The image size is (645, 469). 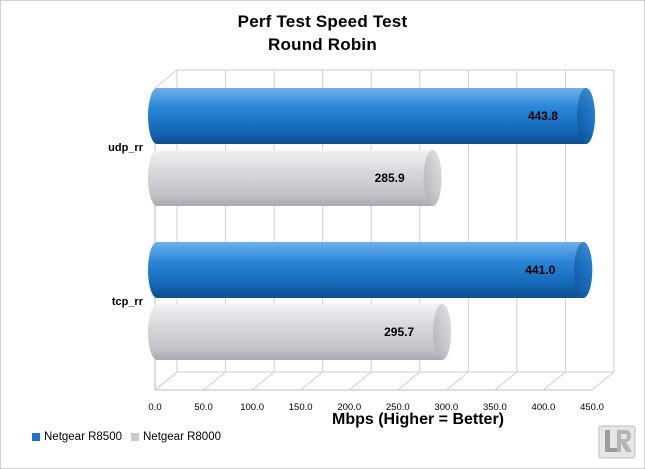 What do you see at coordinates (322, 21) in the screenshot?
I see `chart-title: Perf Test Speed Test` at bounding box center [322, 21].